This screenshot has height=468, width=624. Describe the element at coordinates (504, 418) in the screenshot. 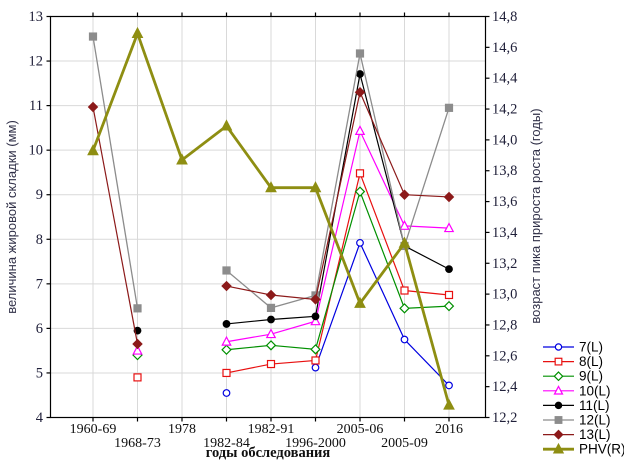

I see `right-axis-tick-label: 12,2` at that location.